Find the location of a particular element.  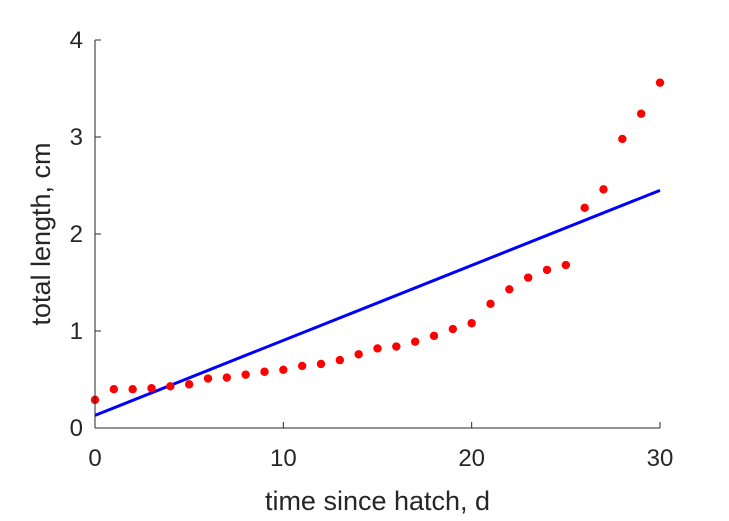

x-tick-label: 20 is located at coordinates (471, 458).